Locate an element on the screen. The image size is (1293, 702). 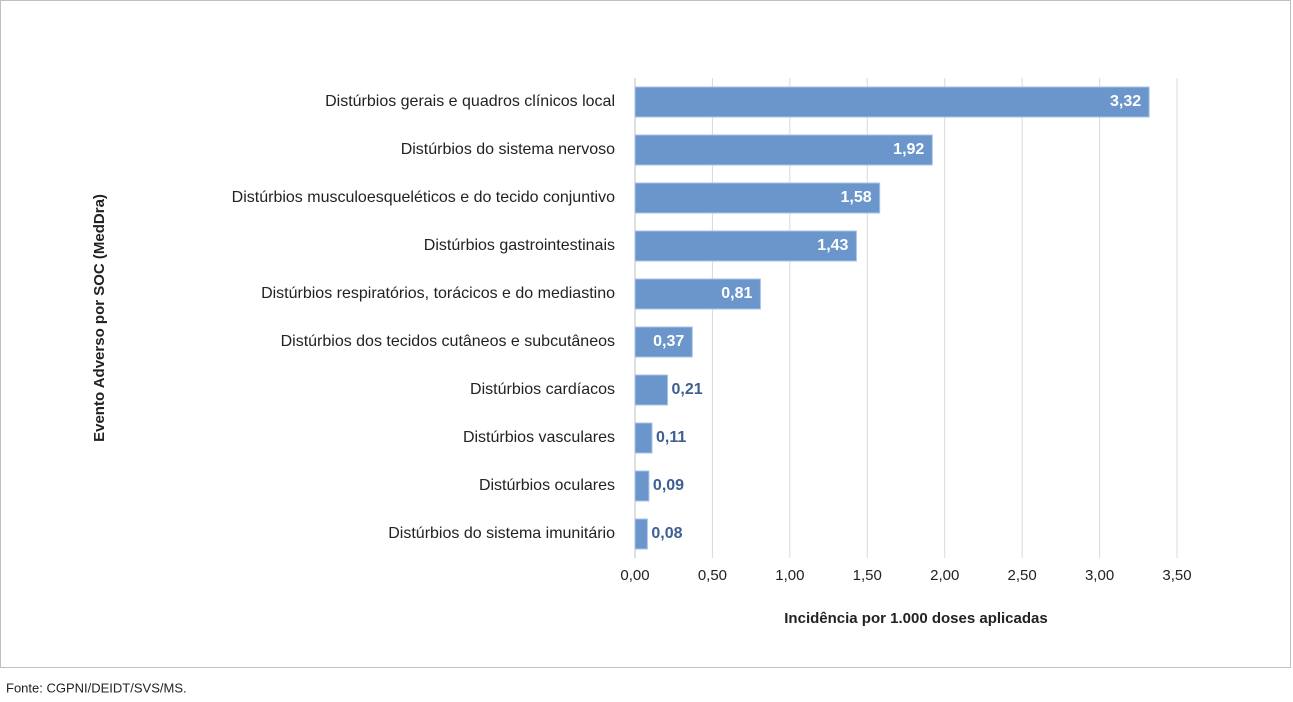
x-tick-label: 1,00 is located at coordinates (789, 575).